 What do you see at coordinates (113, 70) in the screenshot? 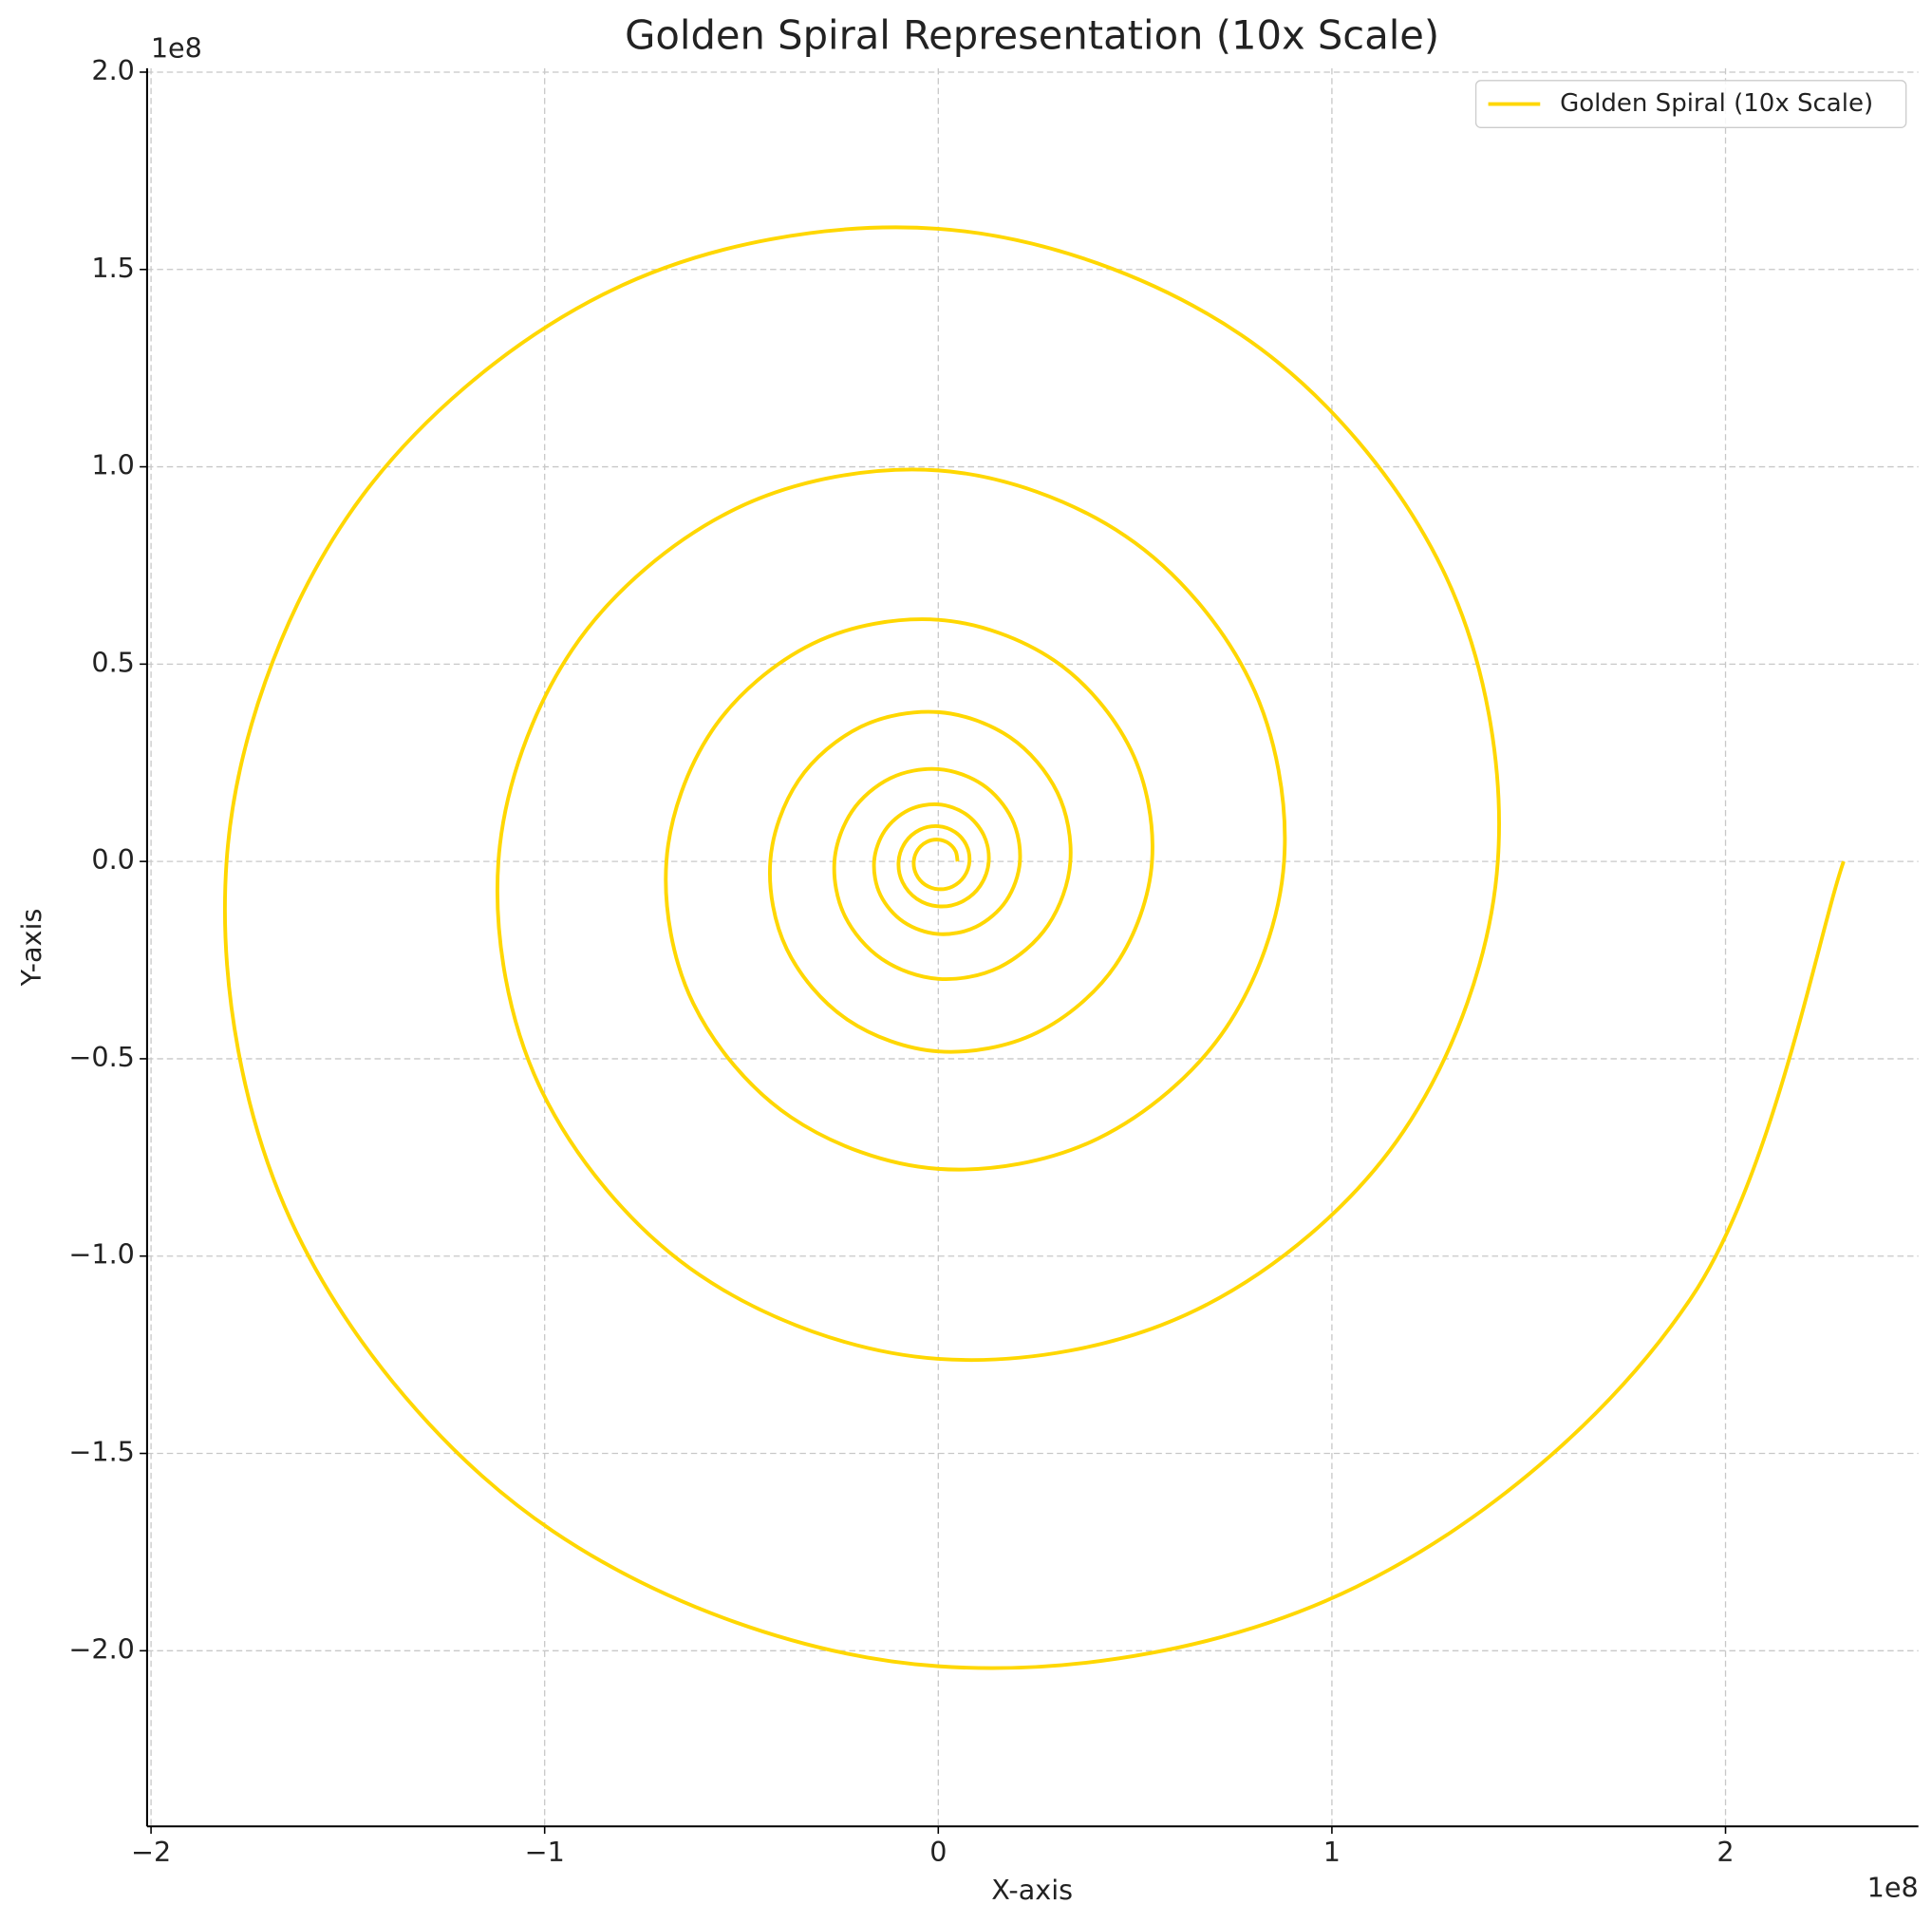
I see `y-tick-label: 2.0` at bounding box center [113, 70].